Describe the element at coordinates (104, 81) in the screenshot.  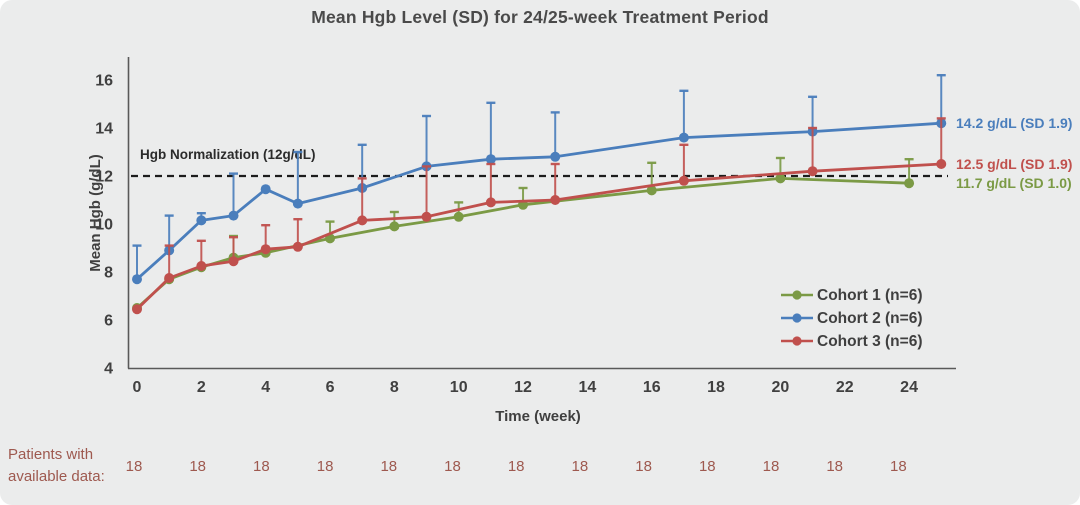
I see `y-tick-label: 16` at that location.